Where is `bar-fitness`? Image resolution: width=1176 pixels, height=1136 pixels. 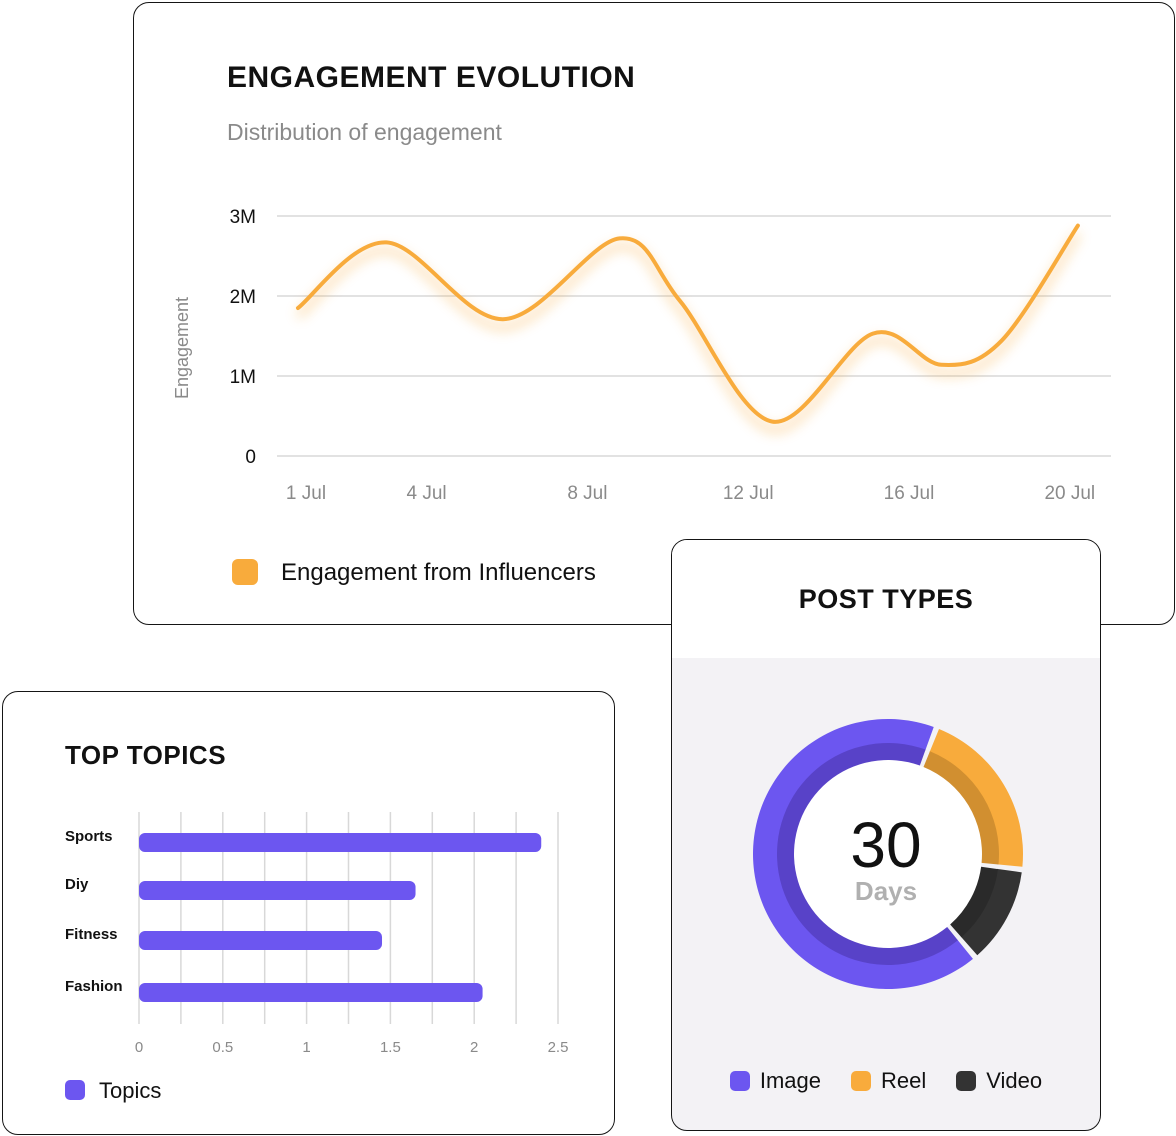
bar-fitness is located at coordinates (261, 940).